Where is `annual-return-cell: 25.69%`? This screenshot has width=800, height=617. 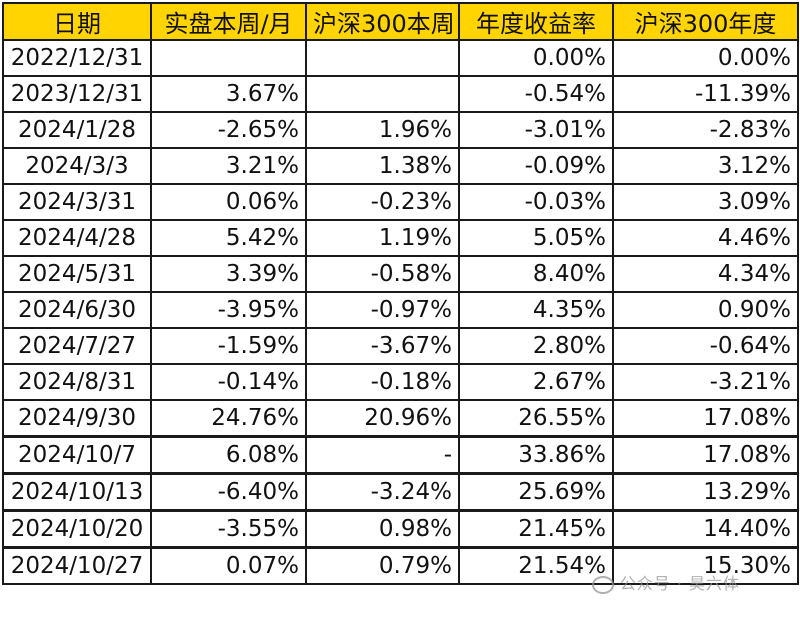
annual-return-cell: 25.69% is located at coordinates (536, 492).